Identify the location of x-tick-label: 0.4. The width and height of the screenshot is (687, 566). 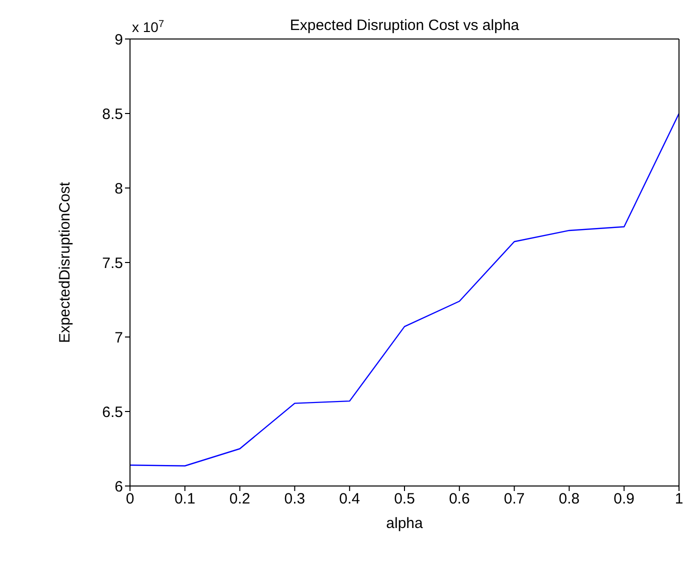
(349, 499).